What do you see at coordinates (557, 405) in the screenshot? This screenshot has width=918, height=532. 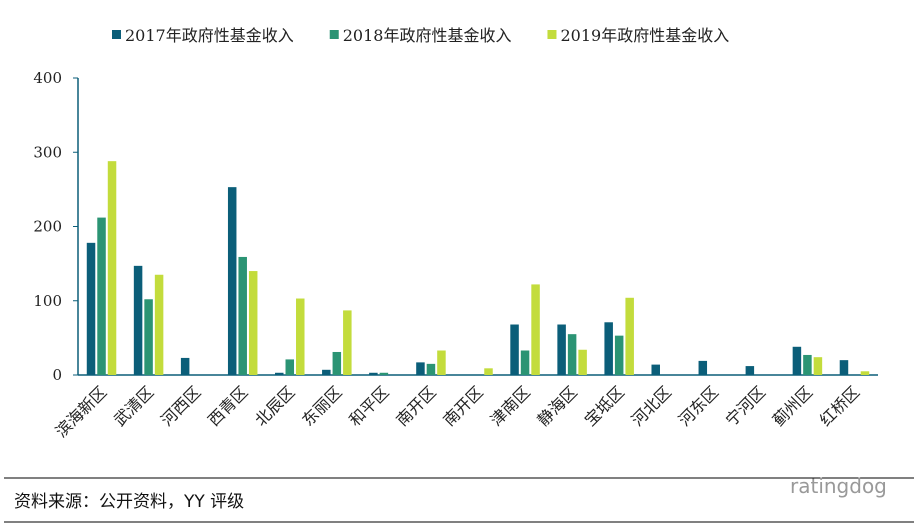 I see `x-tick-label: 静海区` at bounding box center [557, 405].